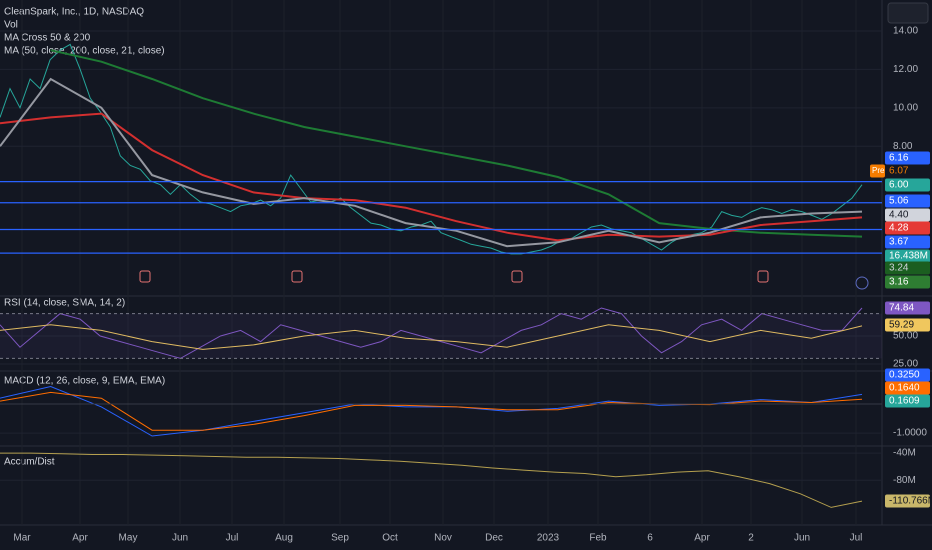  What do you see at coordinates (431, 411) in the screenshot?
I see `macd-line` at bounding box center [431, 411].